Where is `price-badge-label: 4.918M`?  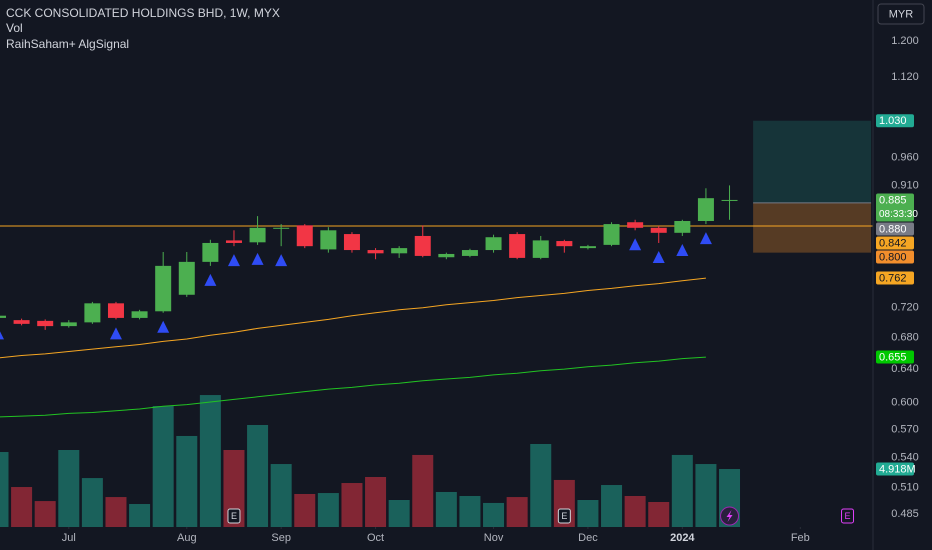 price-badge-label: 4.918M is located at coordinates (897, 469).